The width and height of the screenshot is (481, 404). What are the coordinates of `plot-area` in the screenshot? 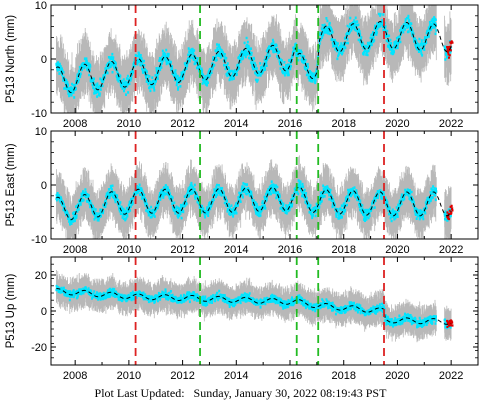 It's located at (254, 306).